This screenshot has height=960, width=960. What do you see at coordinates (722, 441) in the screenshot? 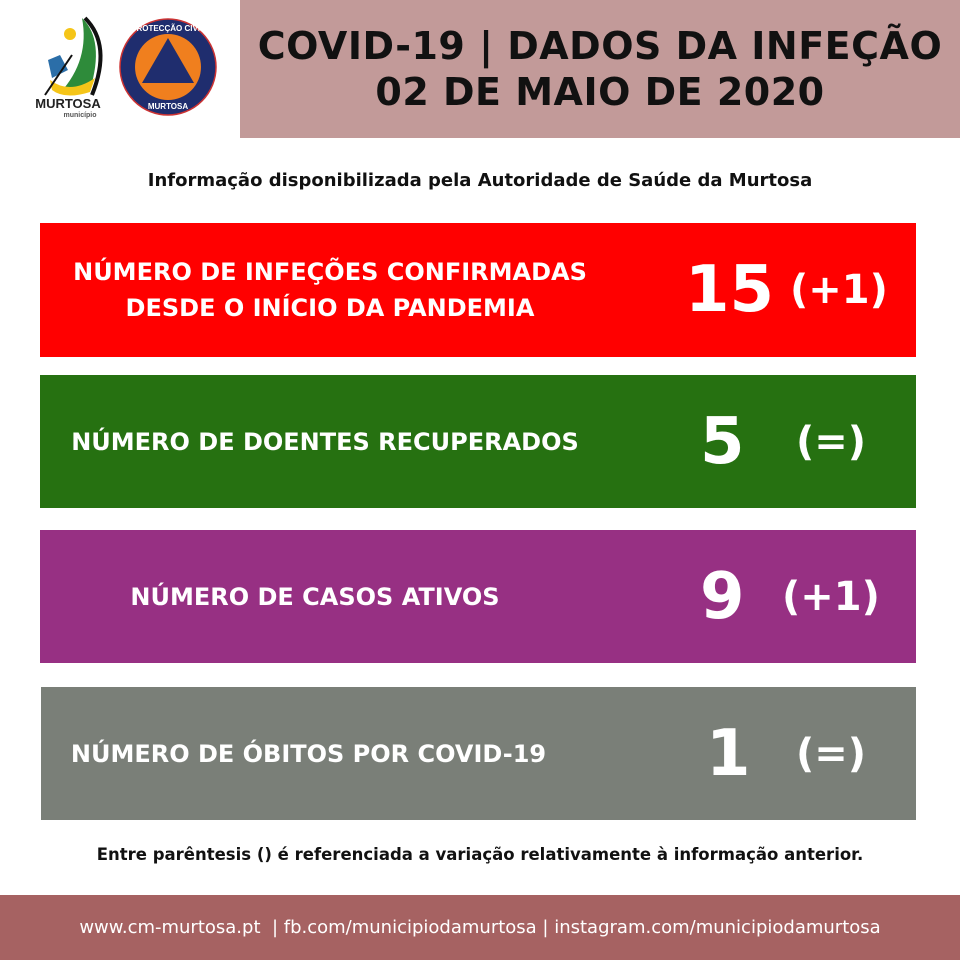
I see `stat-value: 5` at bounding box center [722, 441].